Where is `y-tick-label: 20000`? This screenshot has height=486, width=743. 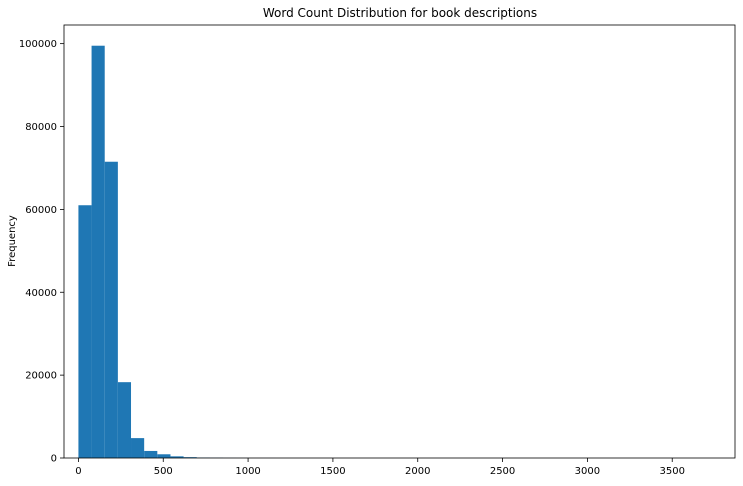
y-tick-label: 20000 is located at coordinates (41, 376).